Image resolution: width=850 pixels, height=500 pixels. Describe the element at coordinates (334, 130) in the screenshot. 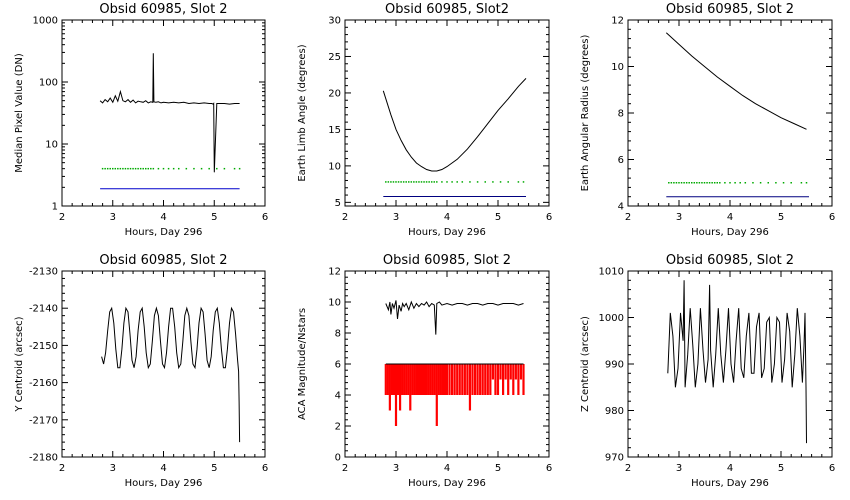

I see `y-tick-label: 15` at that location.